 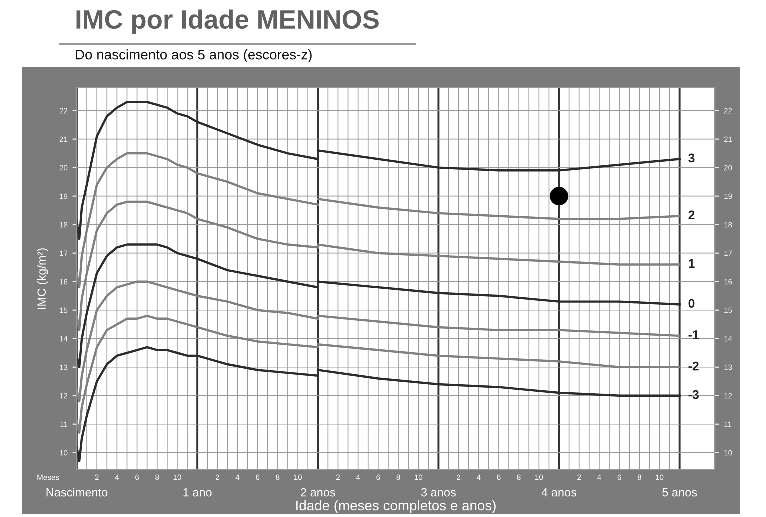 I want to click on series-label: 3, so click(x=691, y=158).